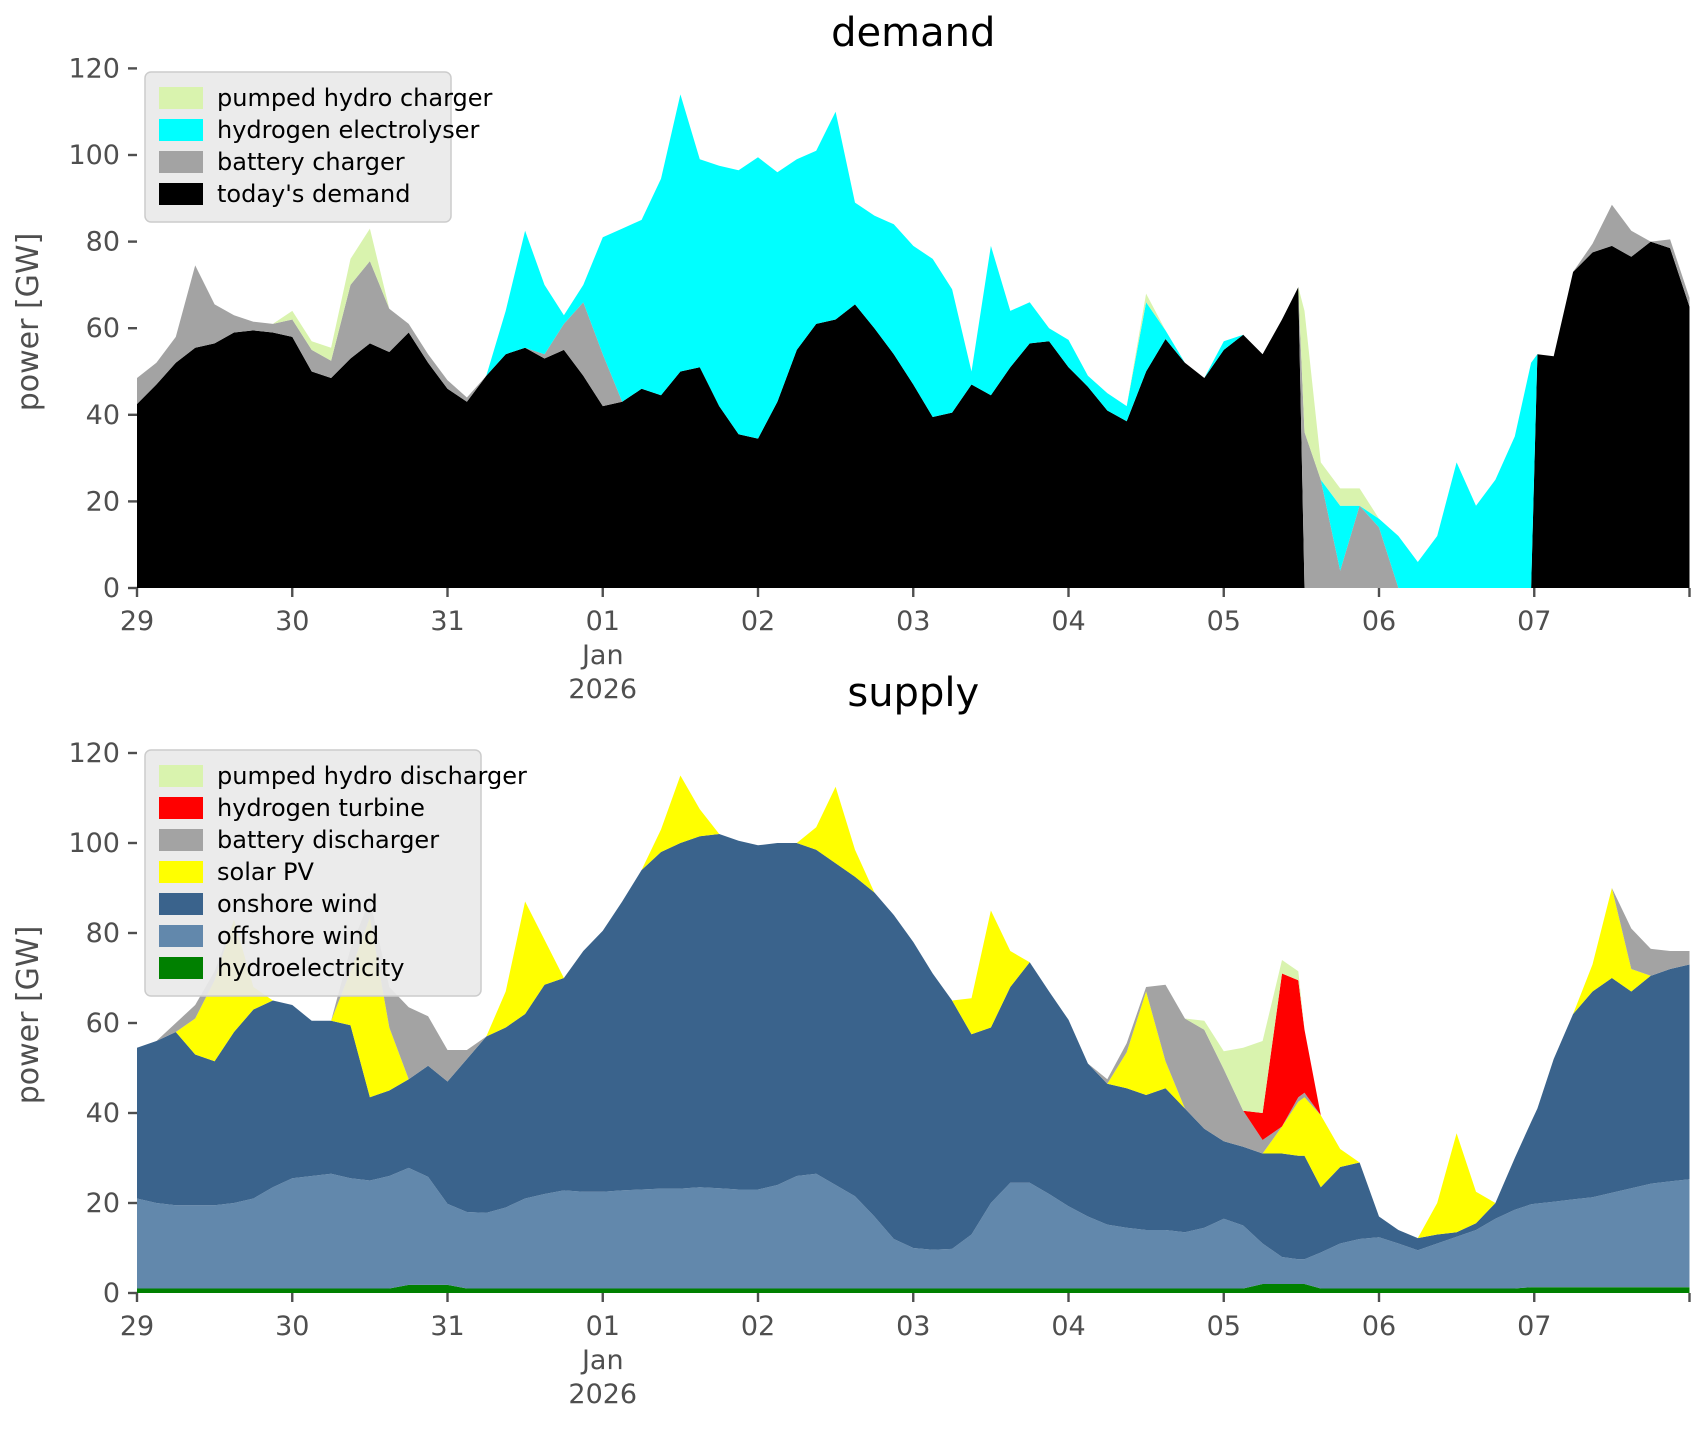 This screenshot has width=1706, height=1435. What do you see at coordinates (355, 98) in the screenshot?
I see `legend-label-pumped-hydro-charger: pumped hydro charger` at bounding box center [355, 98].